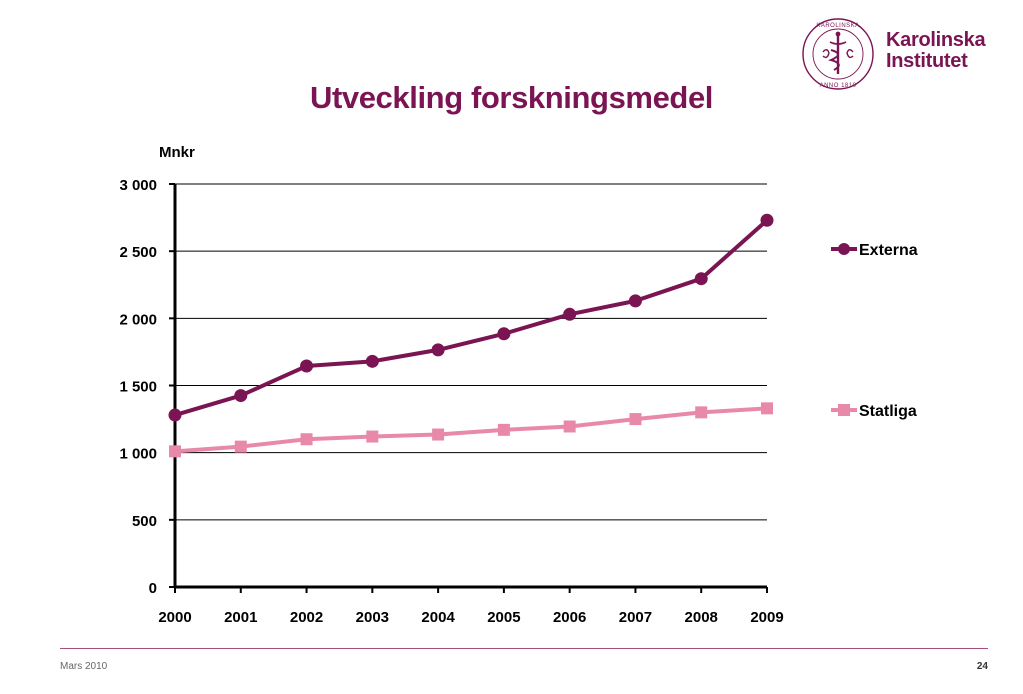 This screenshot has height=694, width=1023. What do you see at coordinates (635, 617) in the screenshot?
I see `x-tick-label: 2007` at bounding box center [635, 617].